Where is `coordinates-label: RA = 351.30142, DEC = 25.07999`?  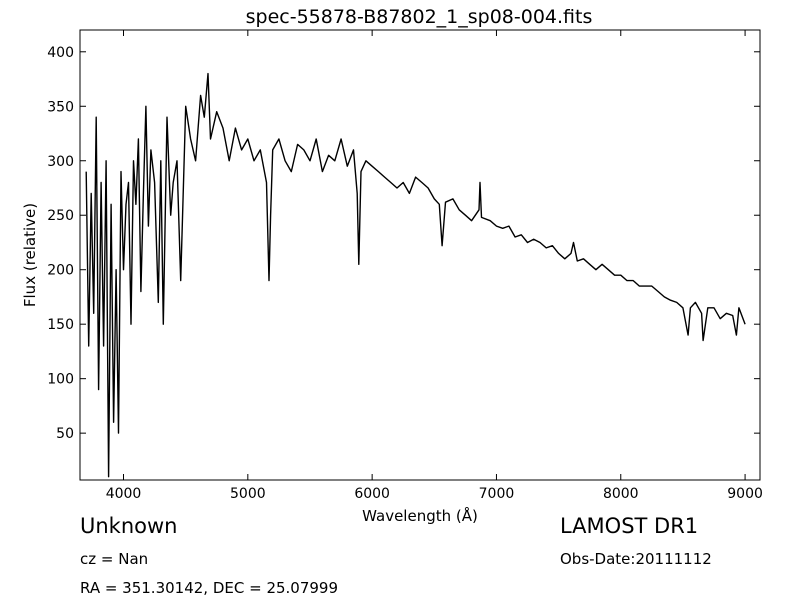 coordinates-label: RA = 351.30142, DEC = 25.07999 is located at coordinates (209, 588).